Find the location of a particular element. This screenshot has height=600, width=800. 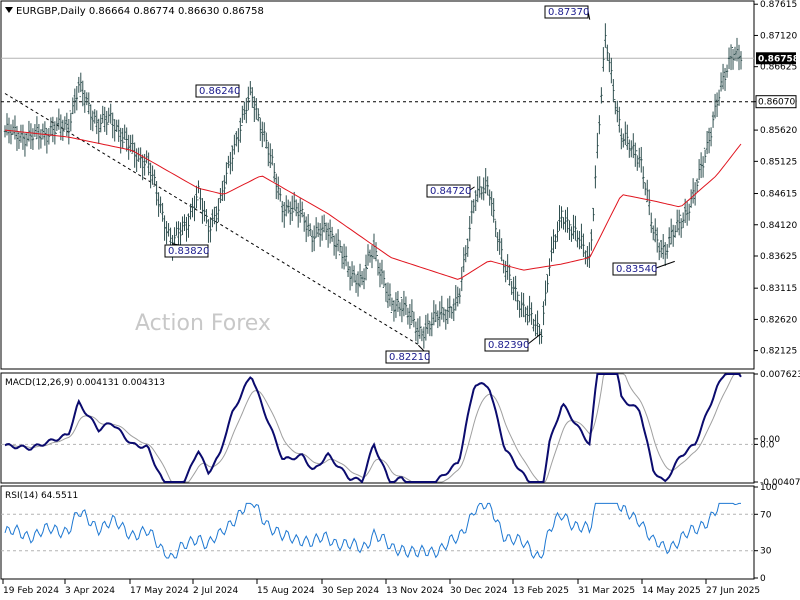

time-tick-label: 2 Jul 2024 is located at coordinates (215, 591).